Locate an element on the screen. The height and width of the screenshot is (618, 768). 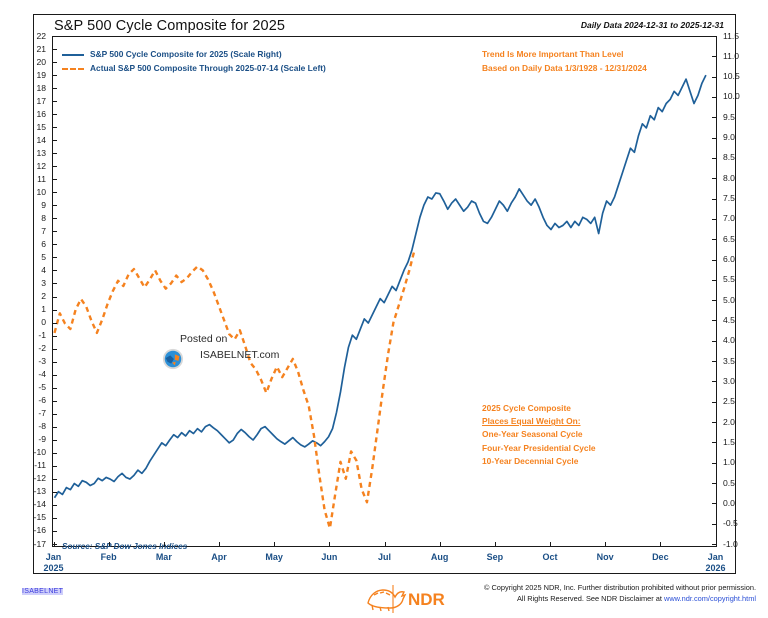
x-axis-tick-label: Jul is located at coordinates (384, 557).